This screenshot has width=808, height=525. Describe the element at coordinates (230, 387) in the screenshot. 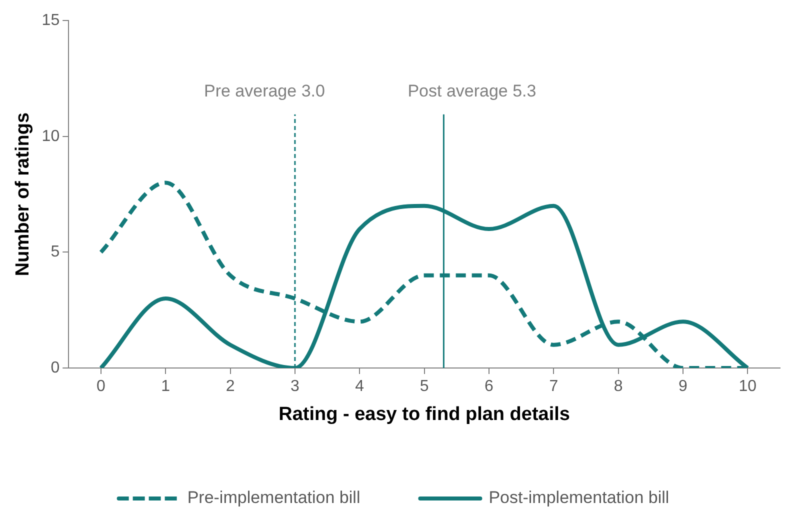

I see `x-tick-label: 2` at that location.